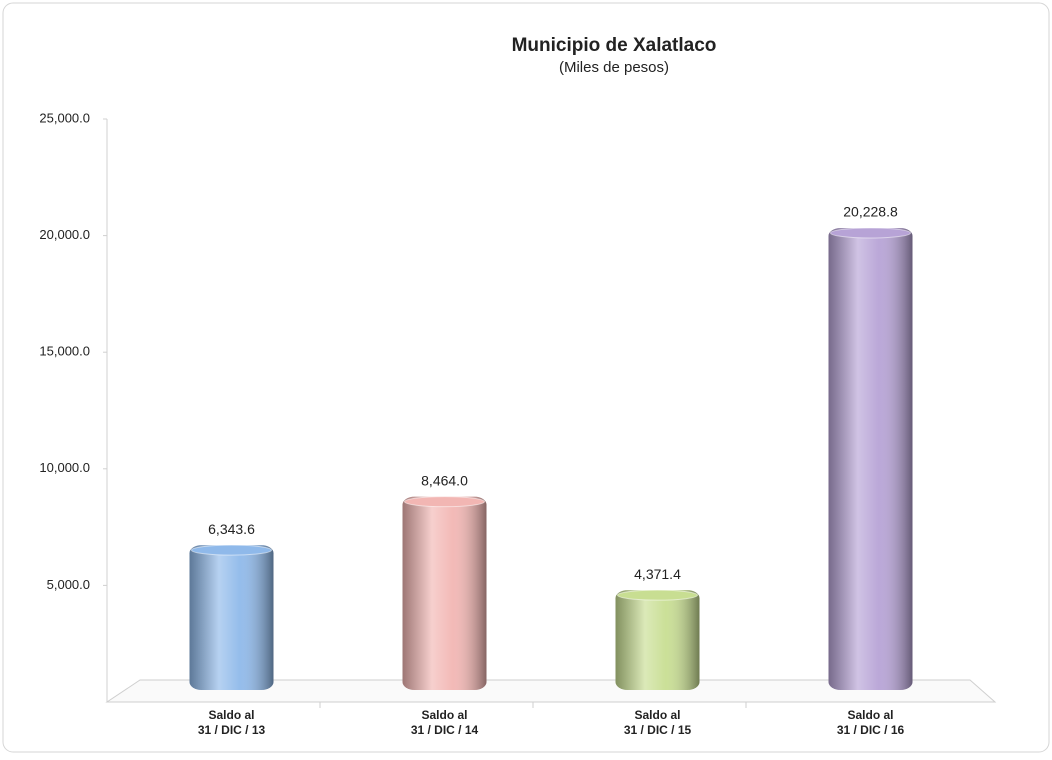 This screenshot has height=760, width=1052. What do you see at coordinates (614, 67) in the screenshot?
I see `chart-subtitle: (Miles de pesos)` at bounding box center [614, 67].